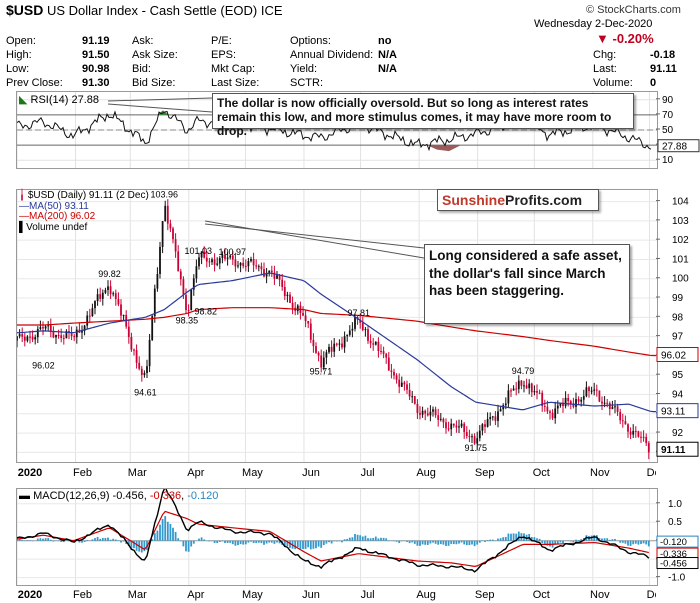  I want to click on ma200-legend: —MA(200) 96.02, so click(84, 217).